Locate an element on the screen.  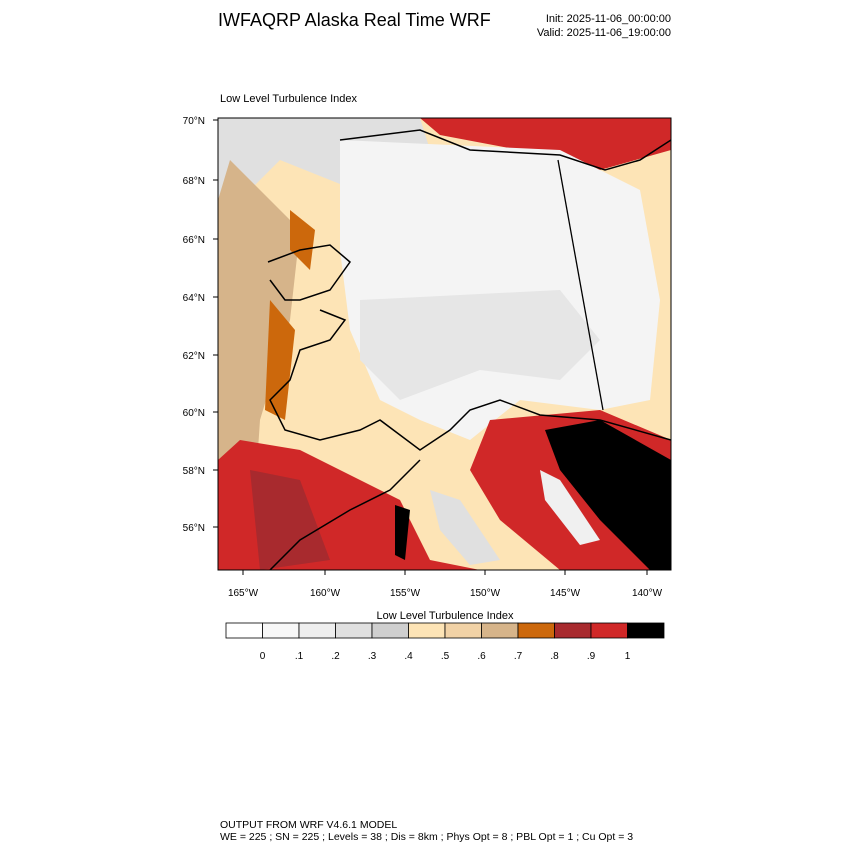
title: IWFAQRP Alaska Real Time WRF is located at coordinates (354, 20).